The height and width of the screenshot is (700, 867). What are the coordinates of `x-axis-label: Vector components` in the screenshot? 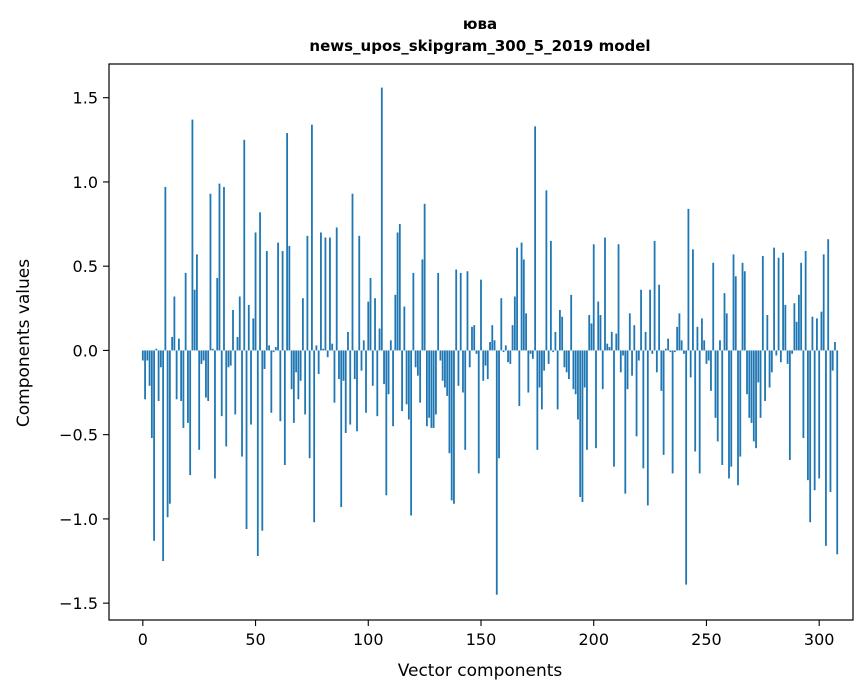 It's located at (480, 671).